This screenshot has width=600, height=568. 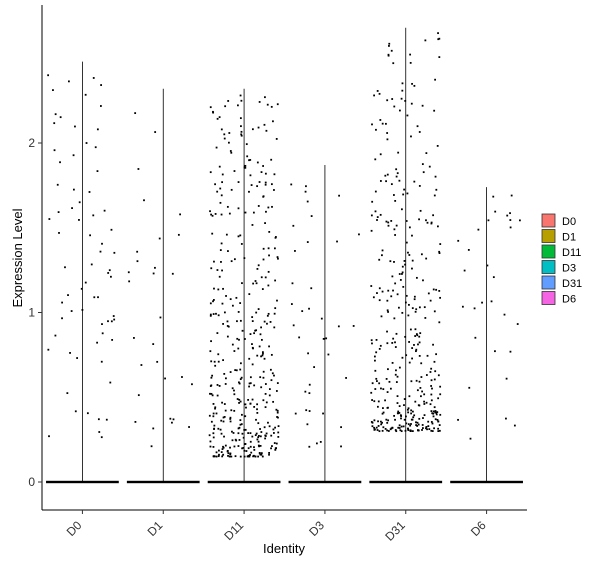 What do you see at coordinates (406, 482) in the screenshot?
I see `violin-base-d31` at bounding box center [406, 482].